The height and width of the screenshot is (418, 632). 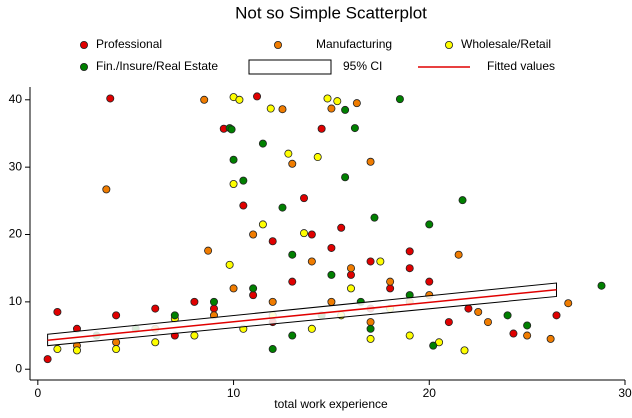 What do you see at coordinates (430, 393) in the screenshot?
I see `x-tick-label: 20` at bounding box center [430, 393].